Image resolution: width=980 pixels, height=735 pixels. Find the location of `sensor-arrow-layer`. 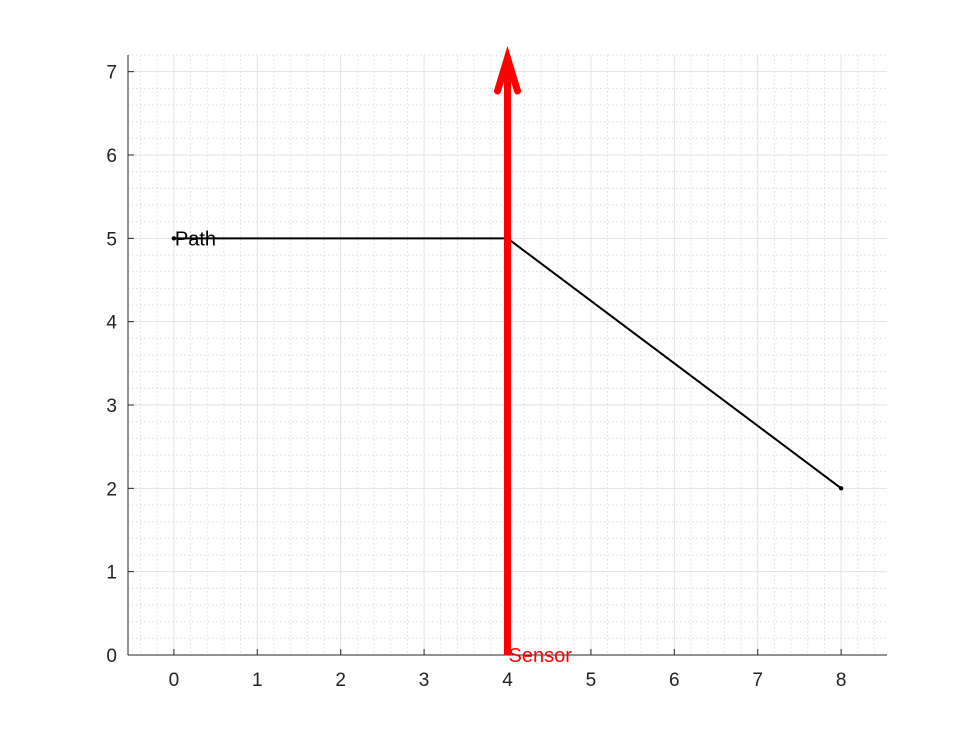

sensor-arrow-layer is located at coordinates (507, 350).